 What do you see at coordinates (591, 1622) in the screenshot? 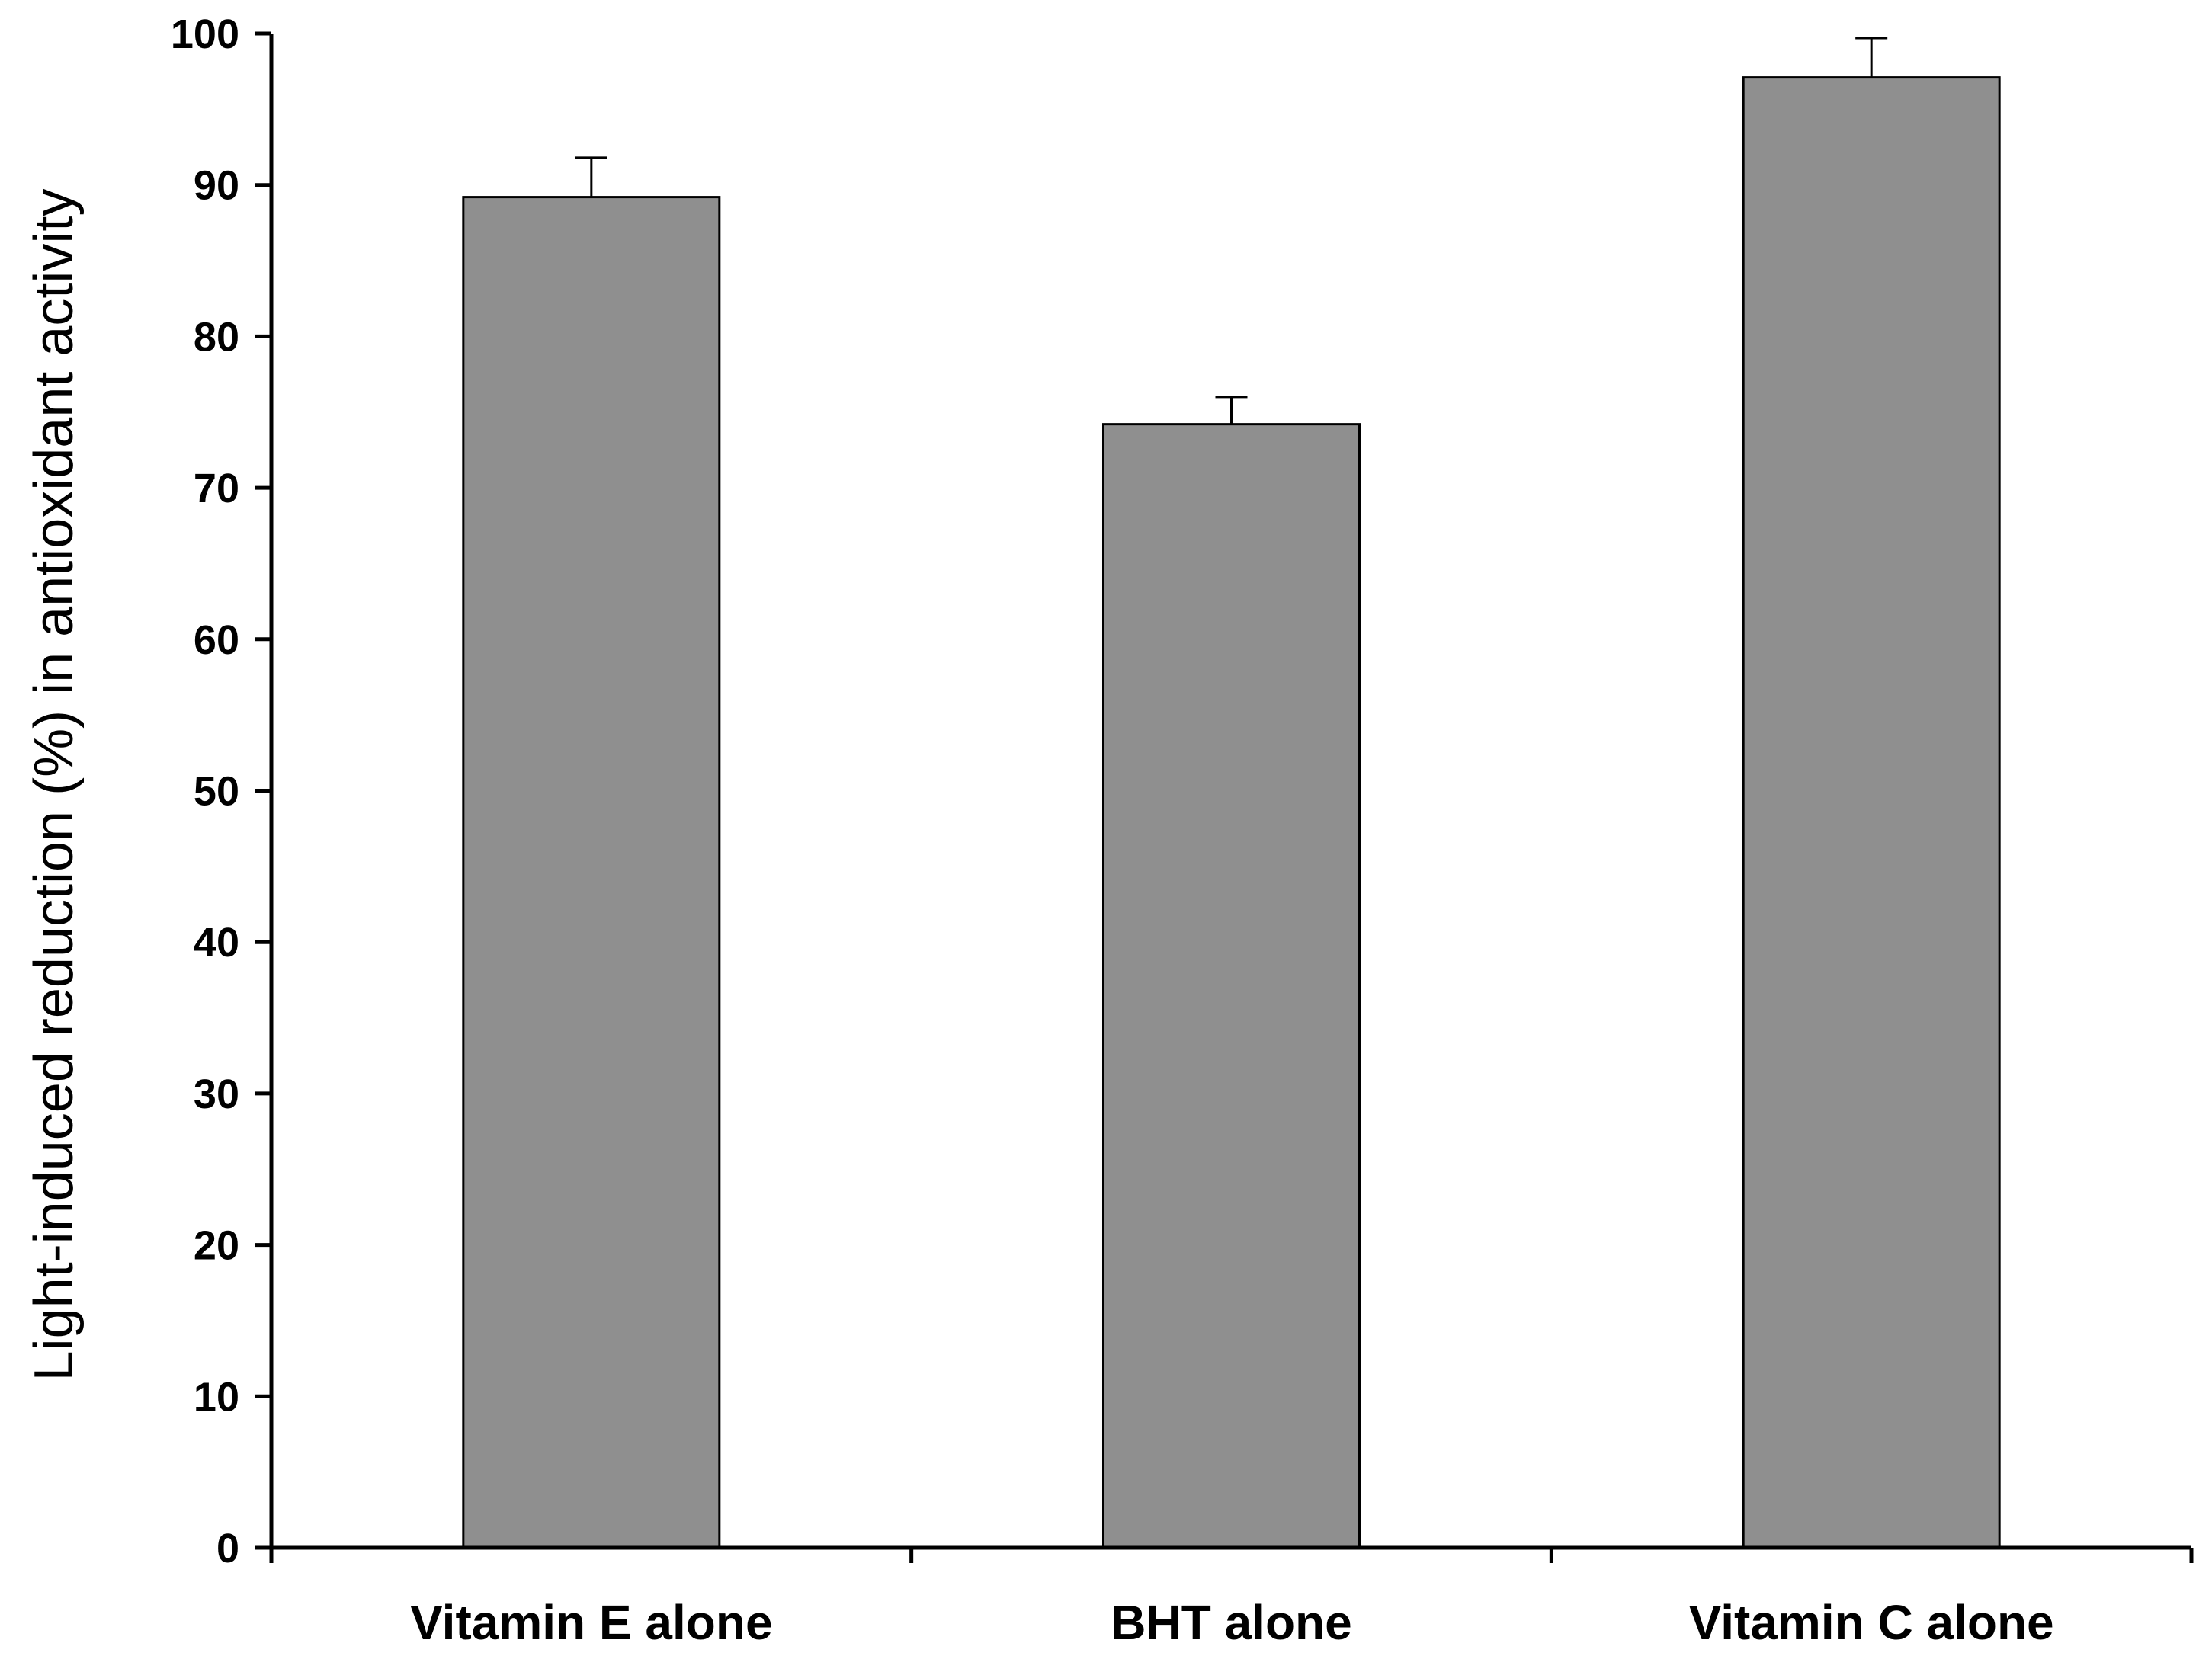
I see `x-tick-label: Vitamin E alone` at bounding box center [591, 1622].